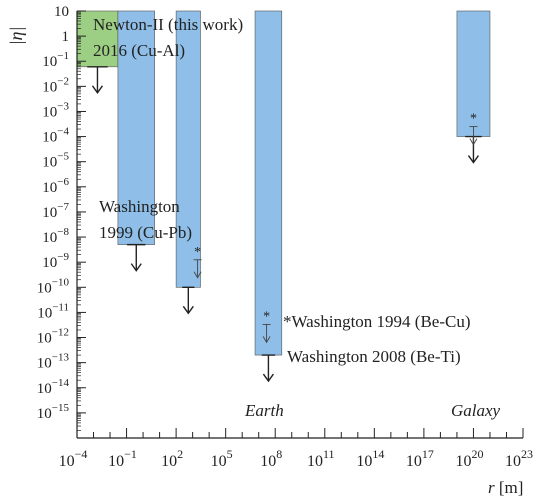 This screenshot has height=500, width=545. I want to click on annotation-5: *Washington 1994 (Be-Cu), so click(377, 321).